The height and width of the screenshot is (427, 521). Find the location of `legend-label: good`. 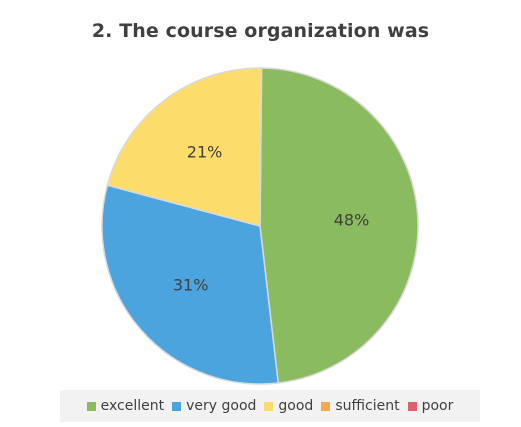

legend-label: good is located at coordinates (296, 406).